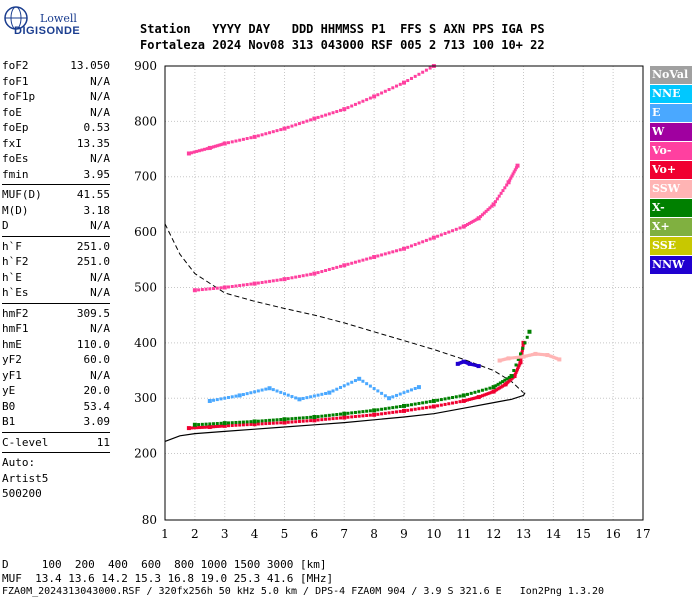  I want to click on legend-item: SSW, so click(671, 189).